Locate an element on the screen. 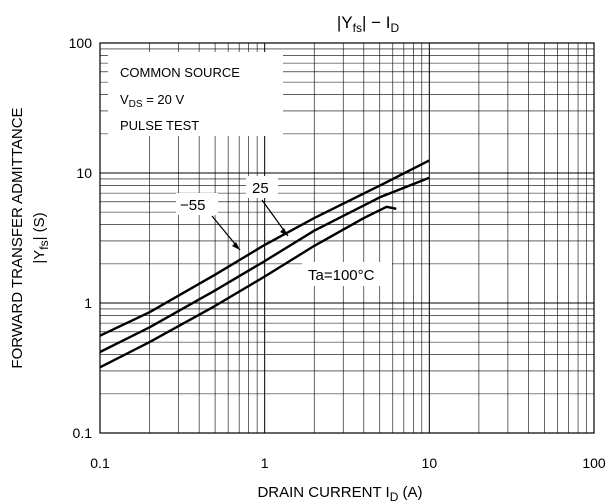 Image resolution: width=609 pixels, height=504 pixels. annotation-m55: −55 is located at coordinates (192, 205).